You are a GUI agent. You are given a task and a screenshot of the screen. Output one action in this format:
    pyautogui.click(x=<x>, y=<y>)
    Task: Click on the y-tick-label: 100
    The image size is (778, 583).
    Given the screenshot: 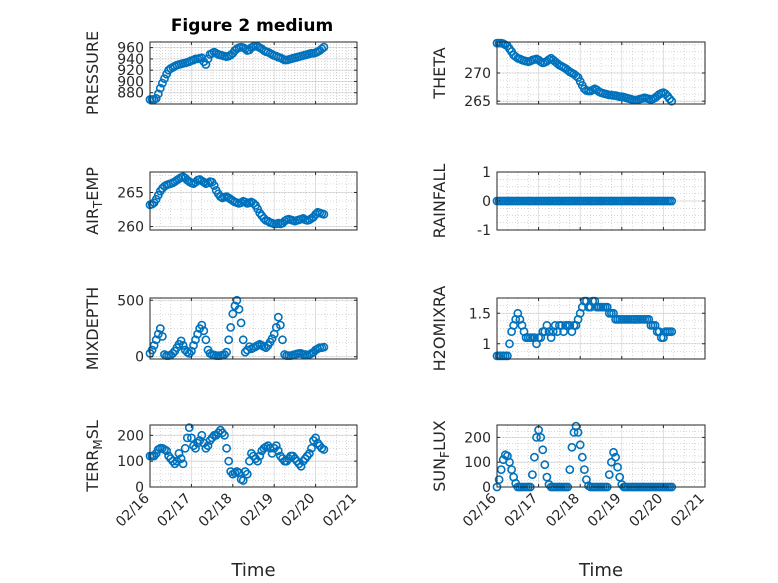 What is the action you would take?
    pyautogui.click(x=130, y=462)
    